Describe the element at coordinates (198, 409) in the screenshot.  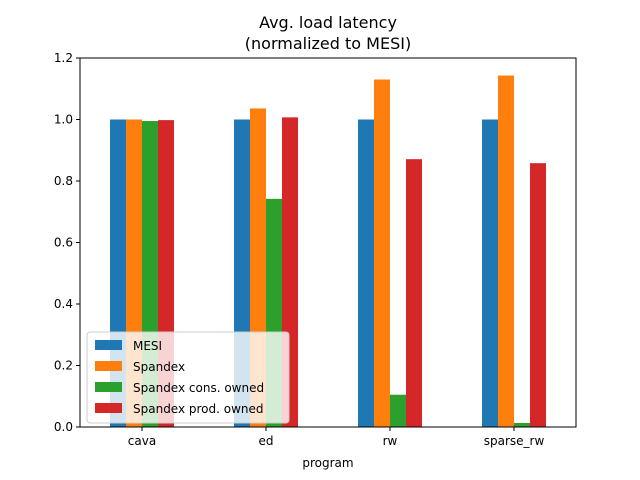
I see `legend-entry-label: Spandex prod. owned` at that location.